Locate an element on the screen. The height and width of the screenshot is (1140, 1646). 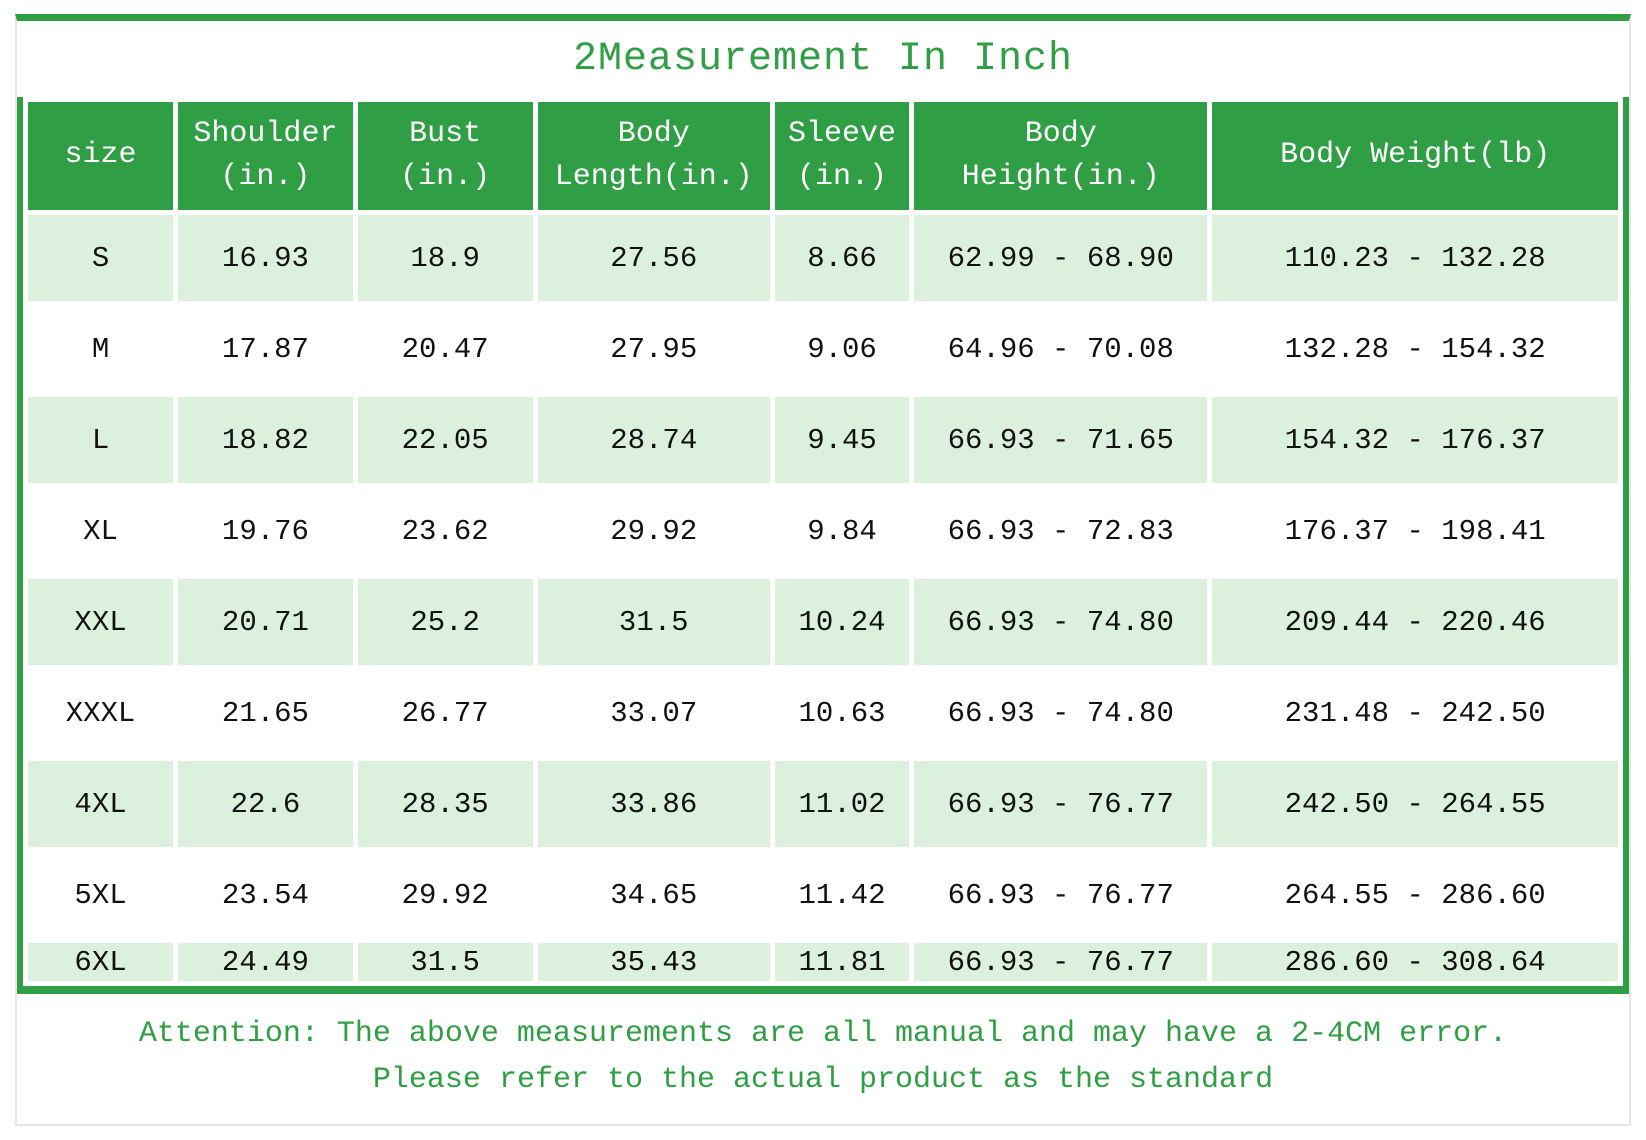
table-cell: 154.32 - 176.37 is located at coordinates (1415, 440).